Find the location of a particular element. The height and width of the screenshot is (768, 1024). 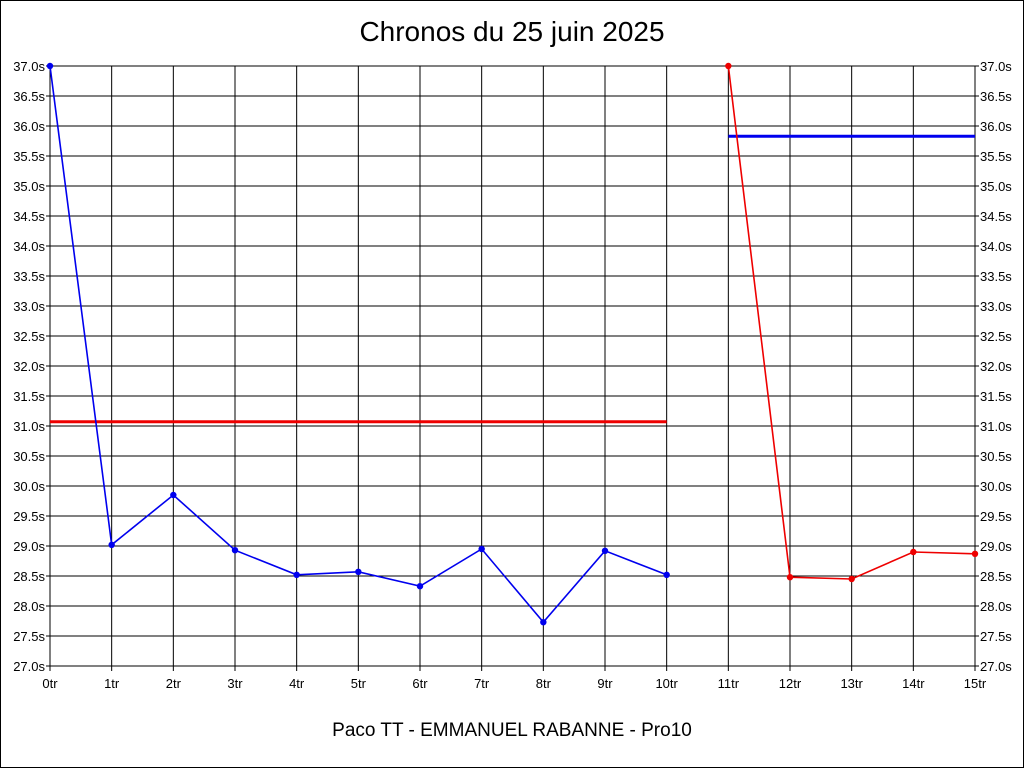

y-tick-label-right: 34.5s is located at coordinates (996, 216).